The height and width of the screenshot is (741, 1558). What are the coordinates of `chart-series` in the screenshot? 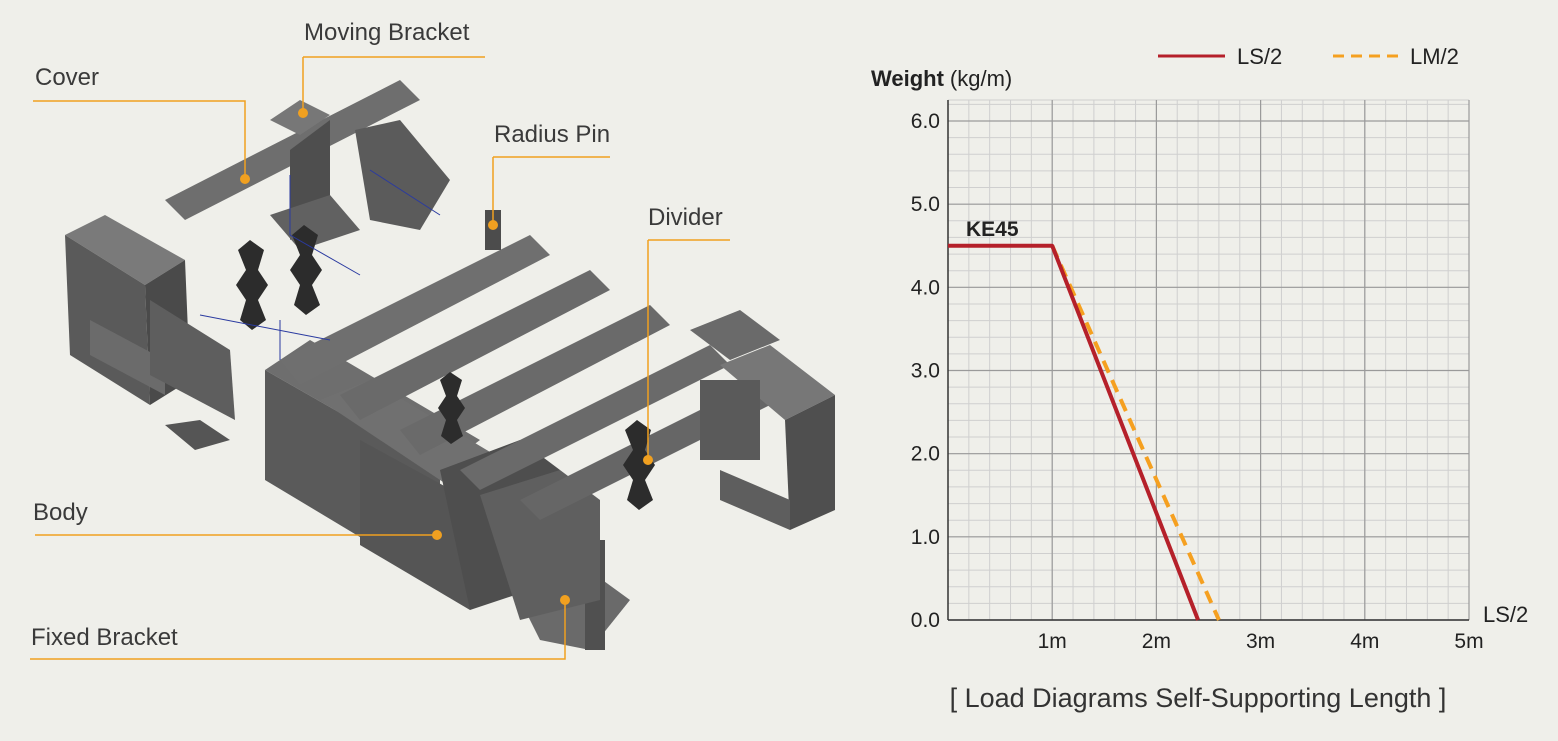 It's located at (1084, 432).